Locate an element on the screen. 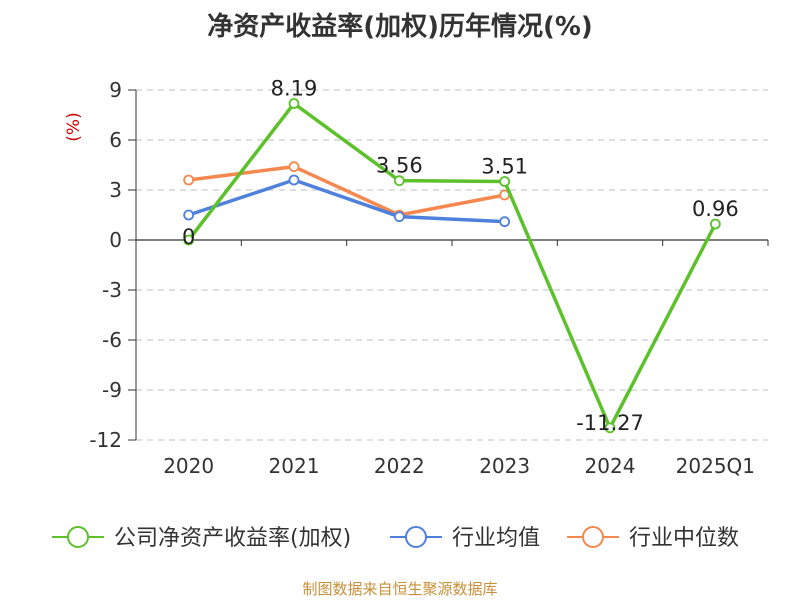 The image size is (800, 600). x-tick-label-2: 2022 is located at coordinates (399, 466).